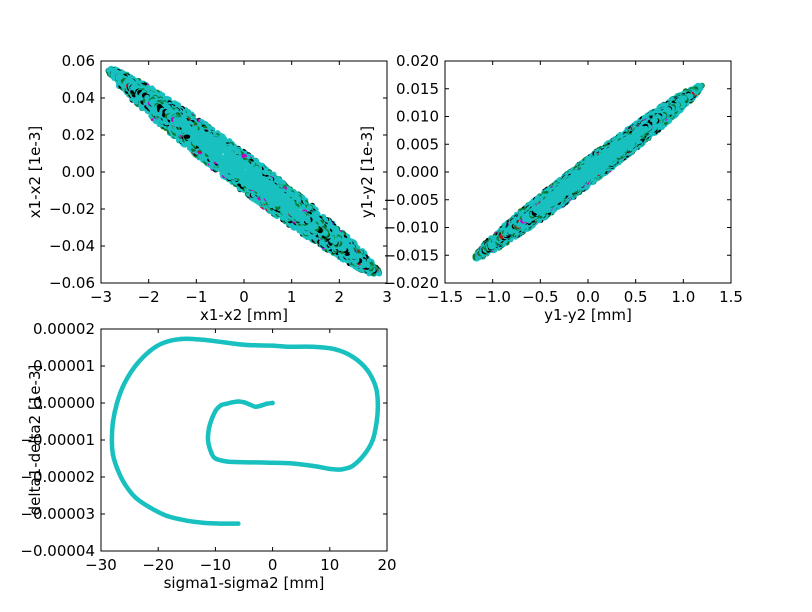 The image size is (812, 612). I want to click on x-tick-label: −1, so click(196, 297).